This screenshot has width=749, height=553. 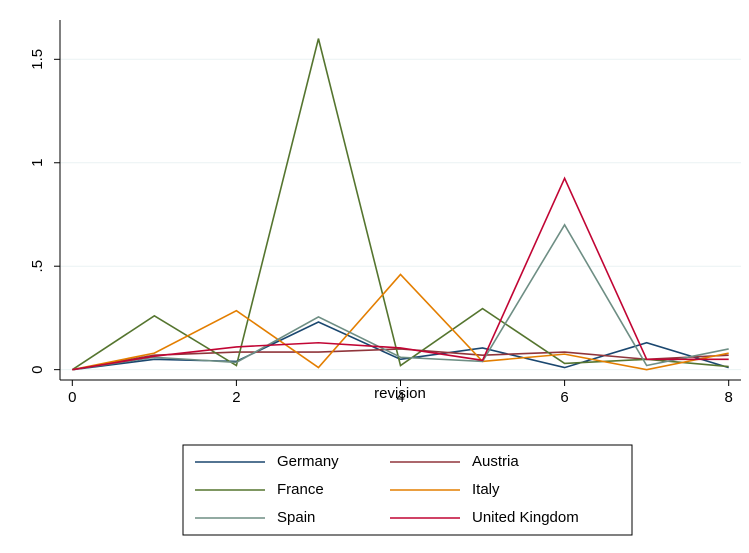 I want to click on legend-label: Germany, so click(x=308, y=461).